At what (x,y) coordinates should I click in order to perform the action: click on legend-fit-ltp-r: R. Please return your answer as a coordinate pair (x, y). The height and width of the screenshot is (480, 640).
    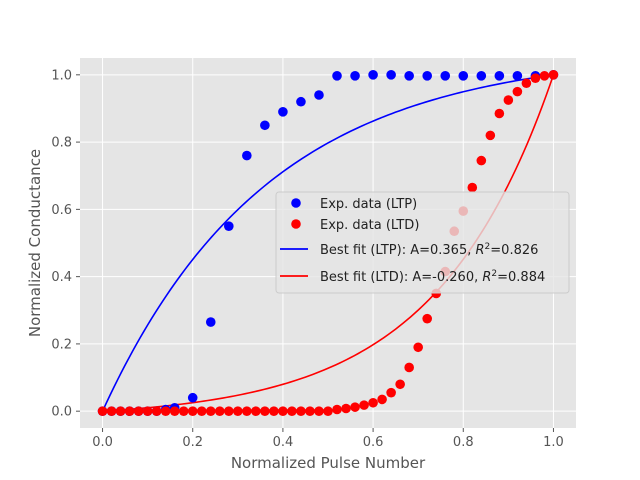
    Looking at the image, I should click on (480, 250).